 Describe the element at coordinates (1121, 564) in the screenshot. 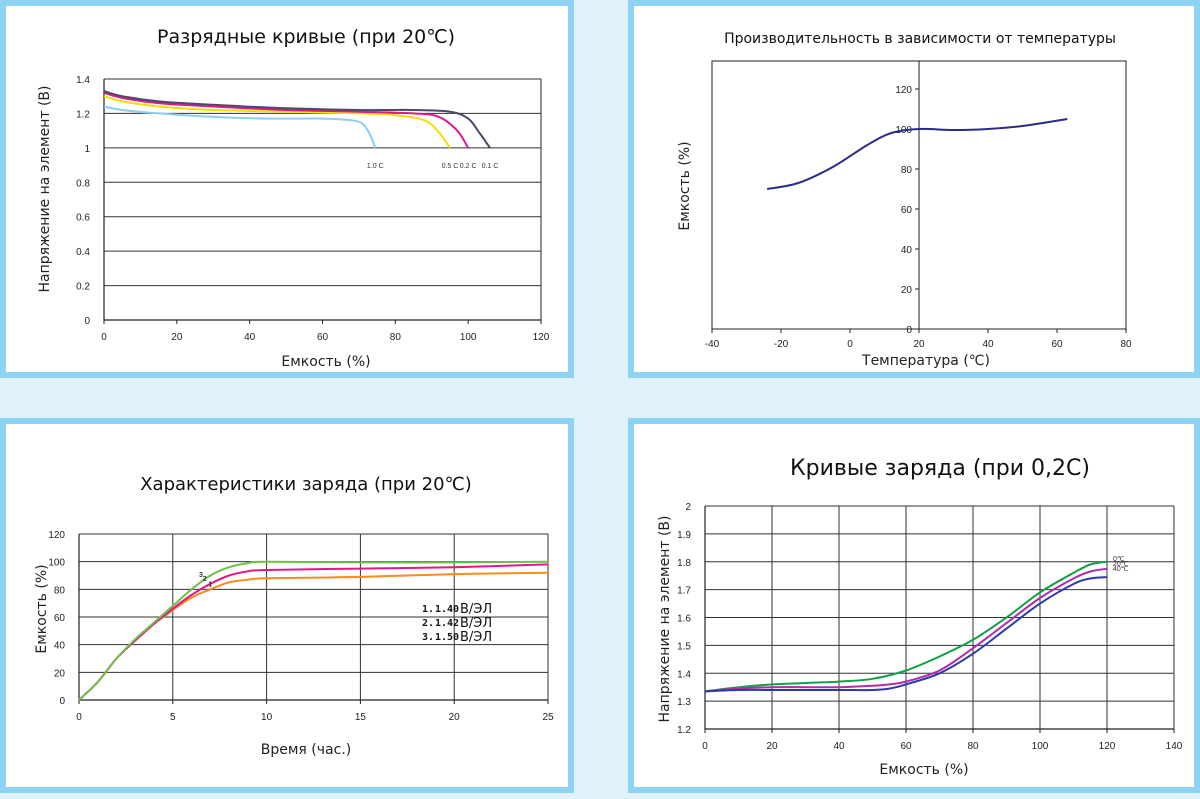

I see `series-label: 20℃` at that location.